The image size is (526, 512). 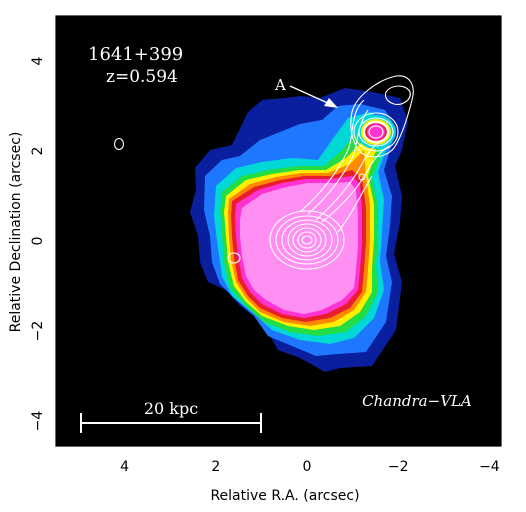 What do you see at coordinates (417, 401) in the screenshot?
I see `credit-label: Chandra−VLA` at bounding box center [417, 401].